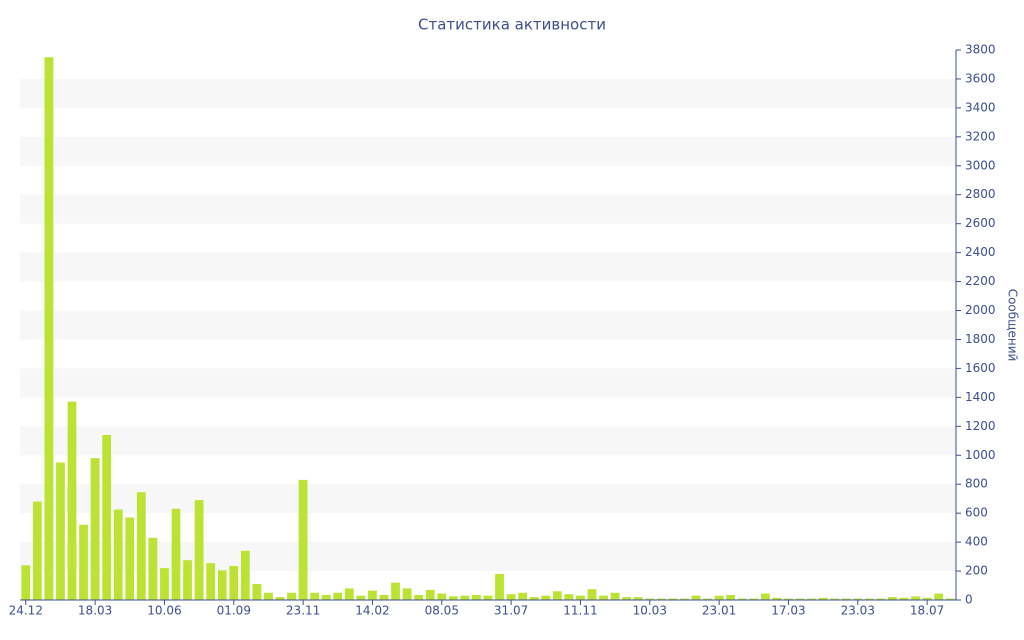  Describe the element at coordinates (372, 611) in the screenshot. I see `x-tick-label: 14.02` at that location.